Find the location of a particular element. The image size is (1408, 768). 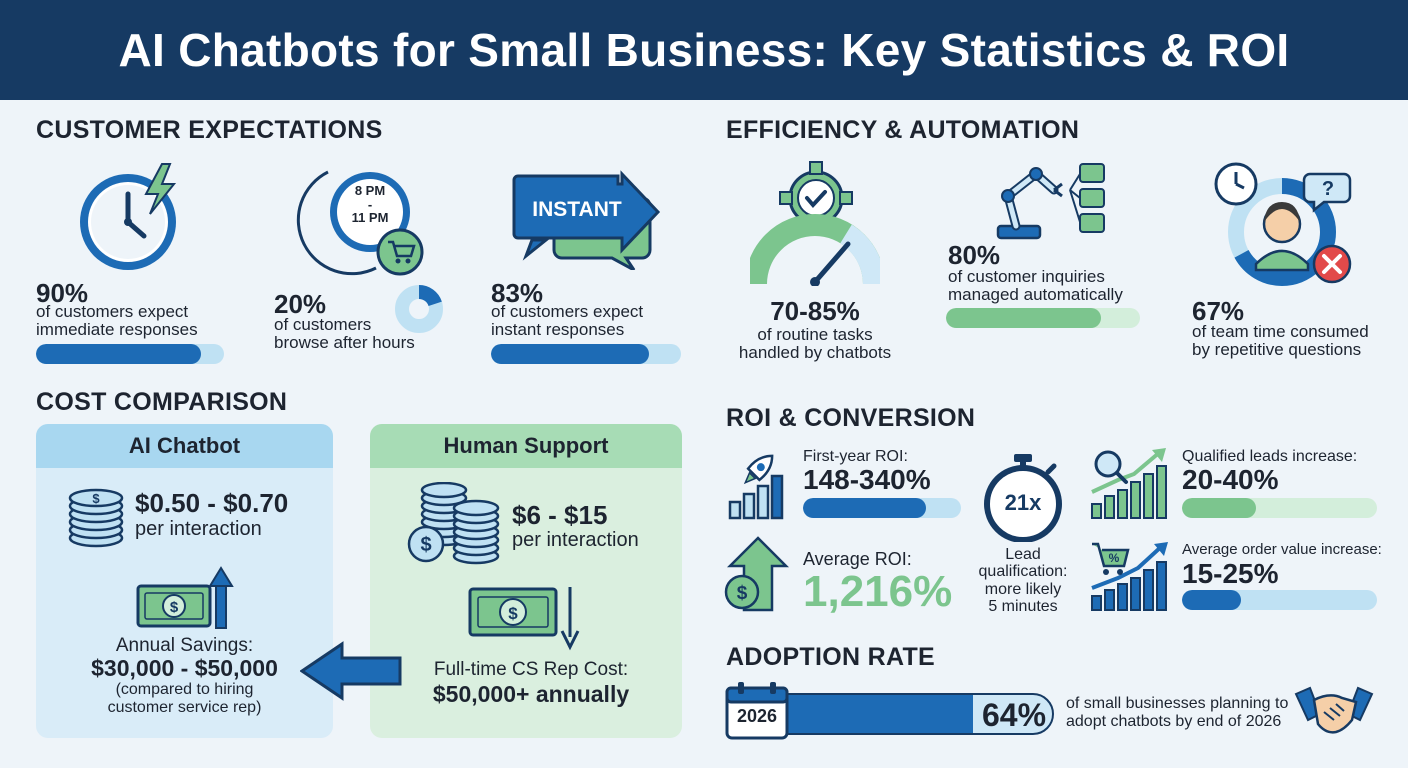

stat-90-label-1: of customers expect is located at coordinates (112, 311).